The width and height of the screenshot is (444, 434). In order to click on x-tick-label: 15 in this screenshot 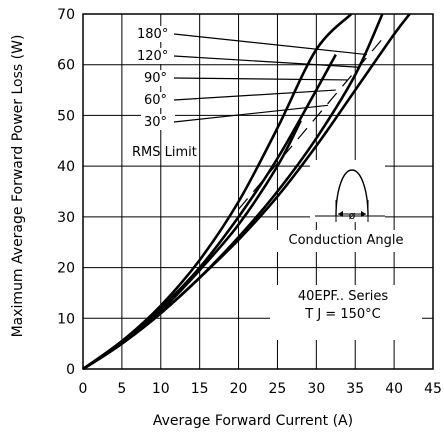, I will do `click(200, 389)`.